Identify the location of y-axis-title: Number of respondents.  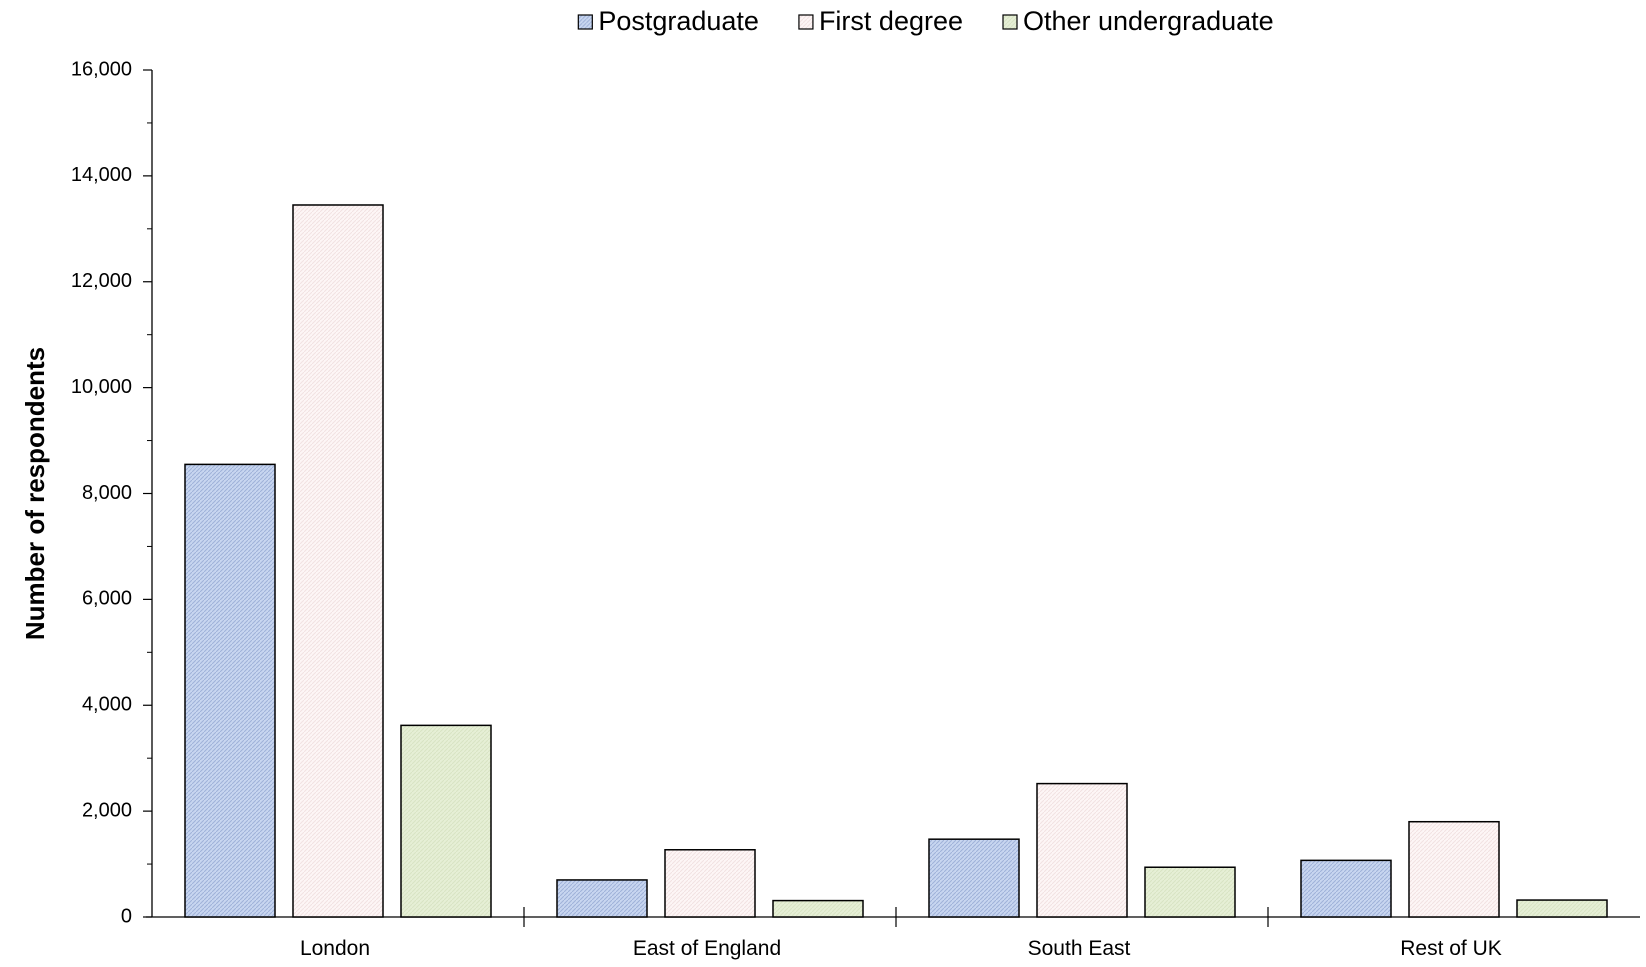
(35, 493).